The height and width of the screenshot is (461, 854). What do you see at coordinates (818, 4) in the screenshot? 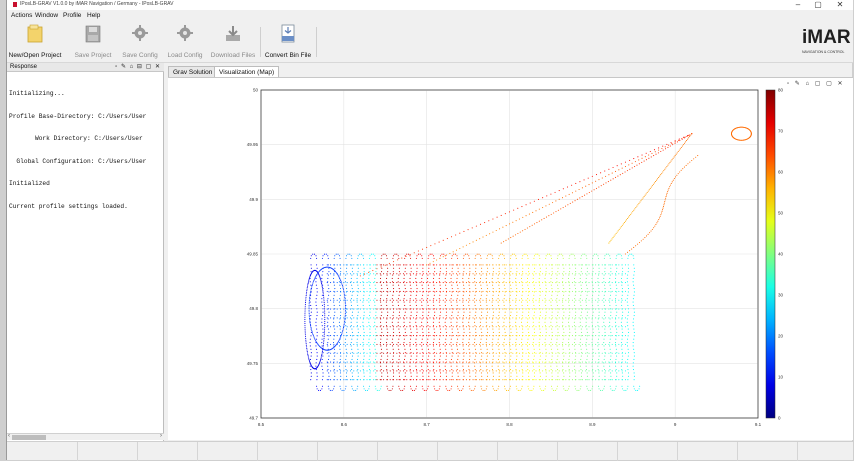
I see `maximize-button: ▢` at bounding box center [818, 4].